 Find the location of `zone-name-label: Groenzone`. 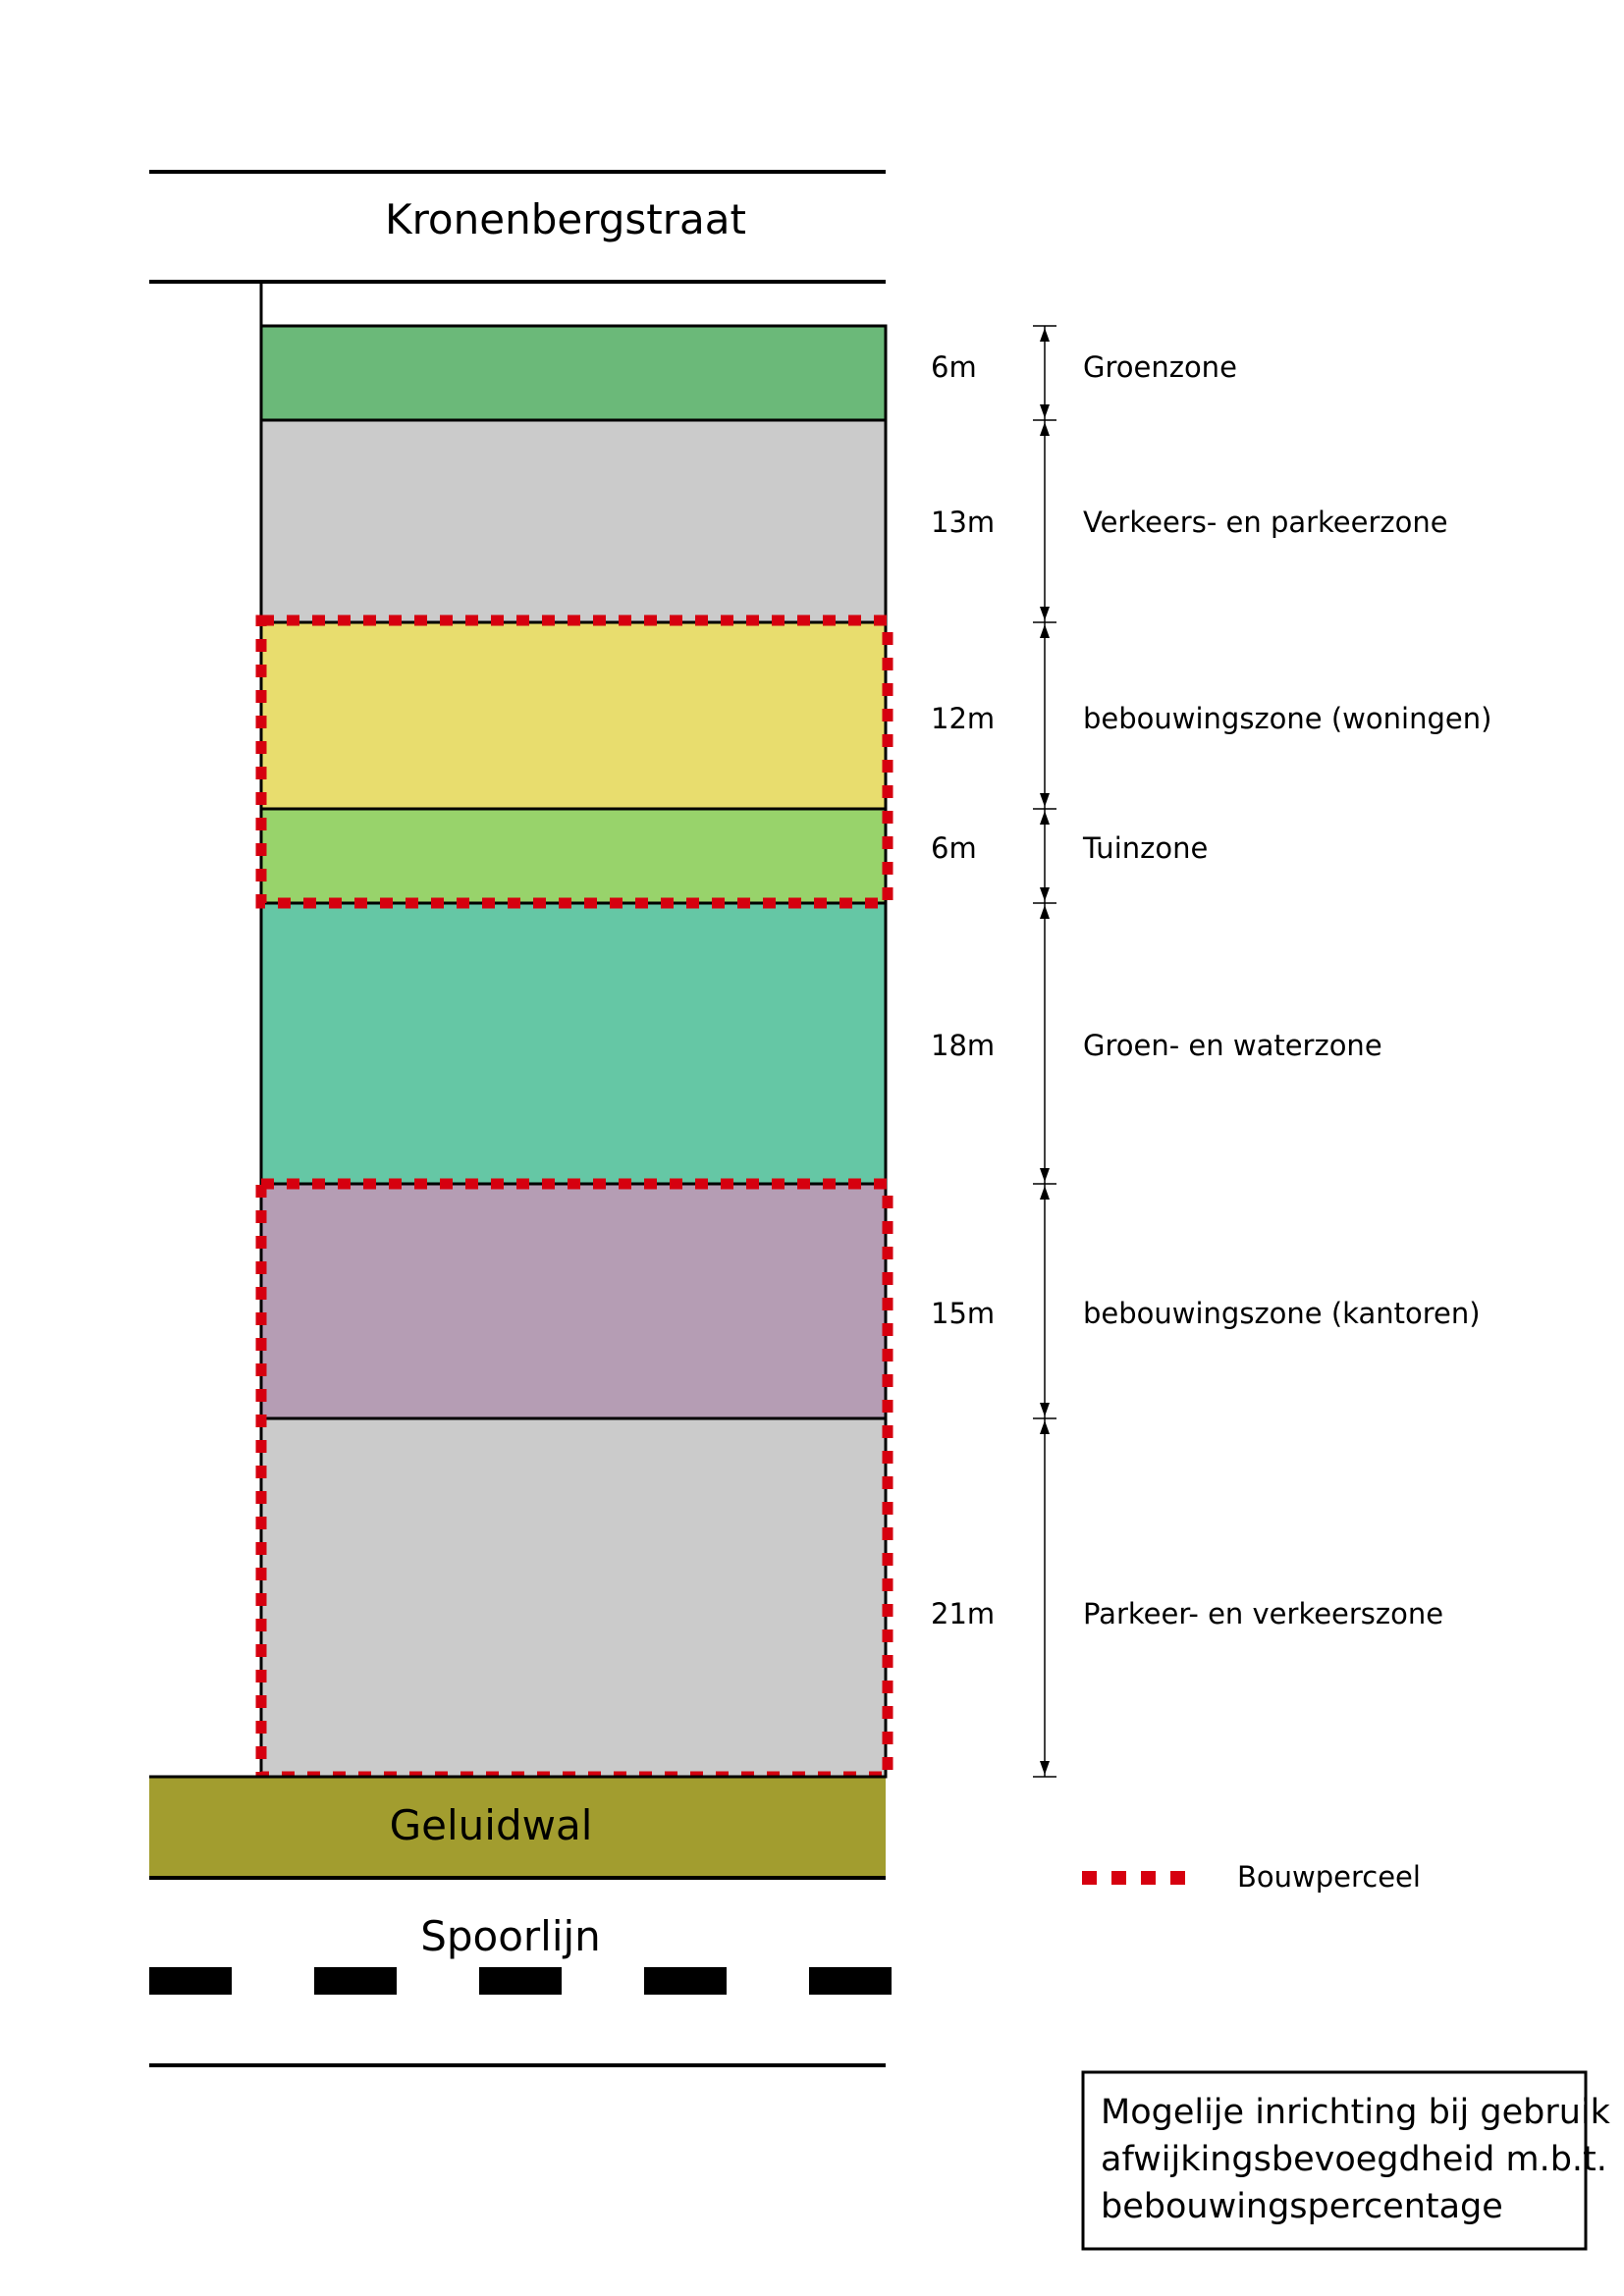

zone-name-label: Groenzone is located at coordinates (1160, 367).